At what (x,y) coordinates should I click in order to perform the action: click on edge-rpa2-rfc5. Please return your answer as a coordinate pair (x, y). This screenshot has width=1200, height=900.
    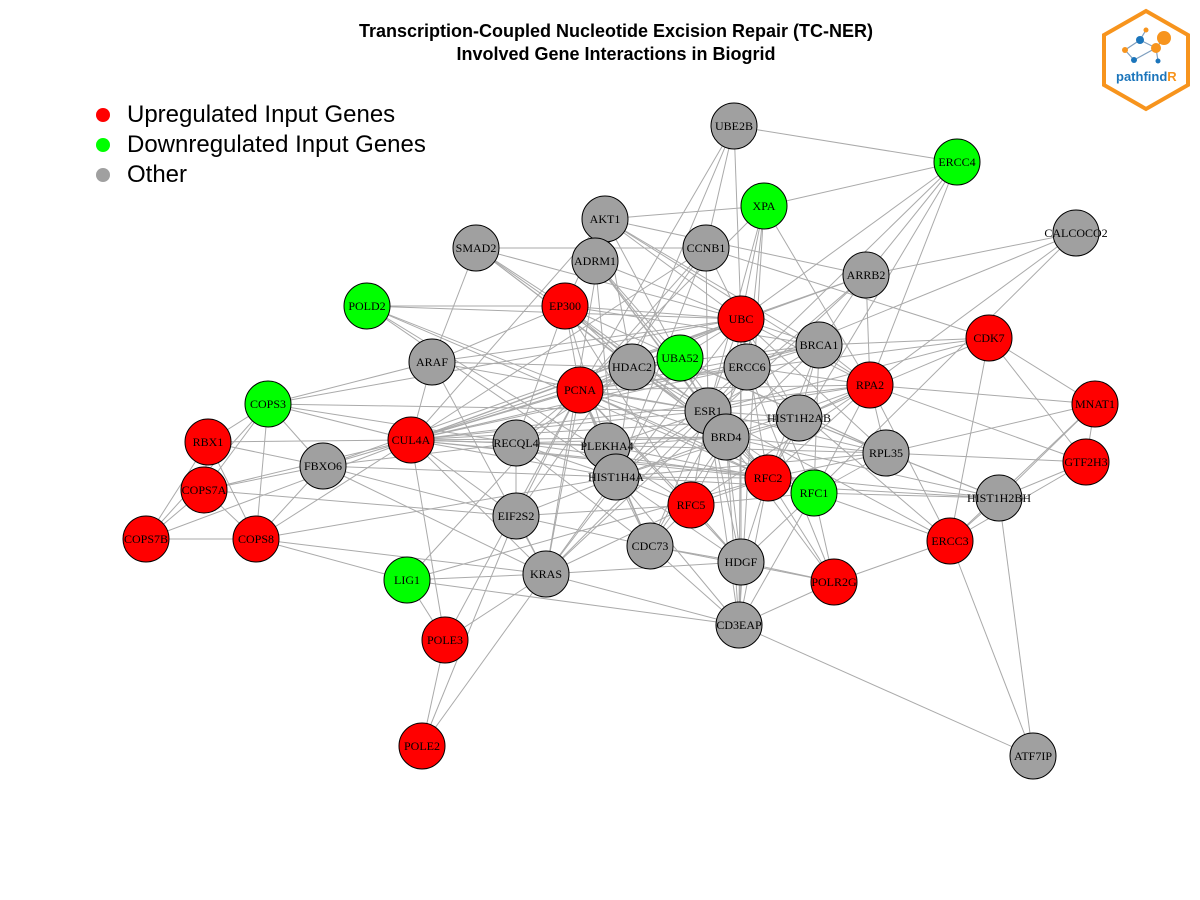
    Looking at the image, I should click on (780, 445).